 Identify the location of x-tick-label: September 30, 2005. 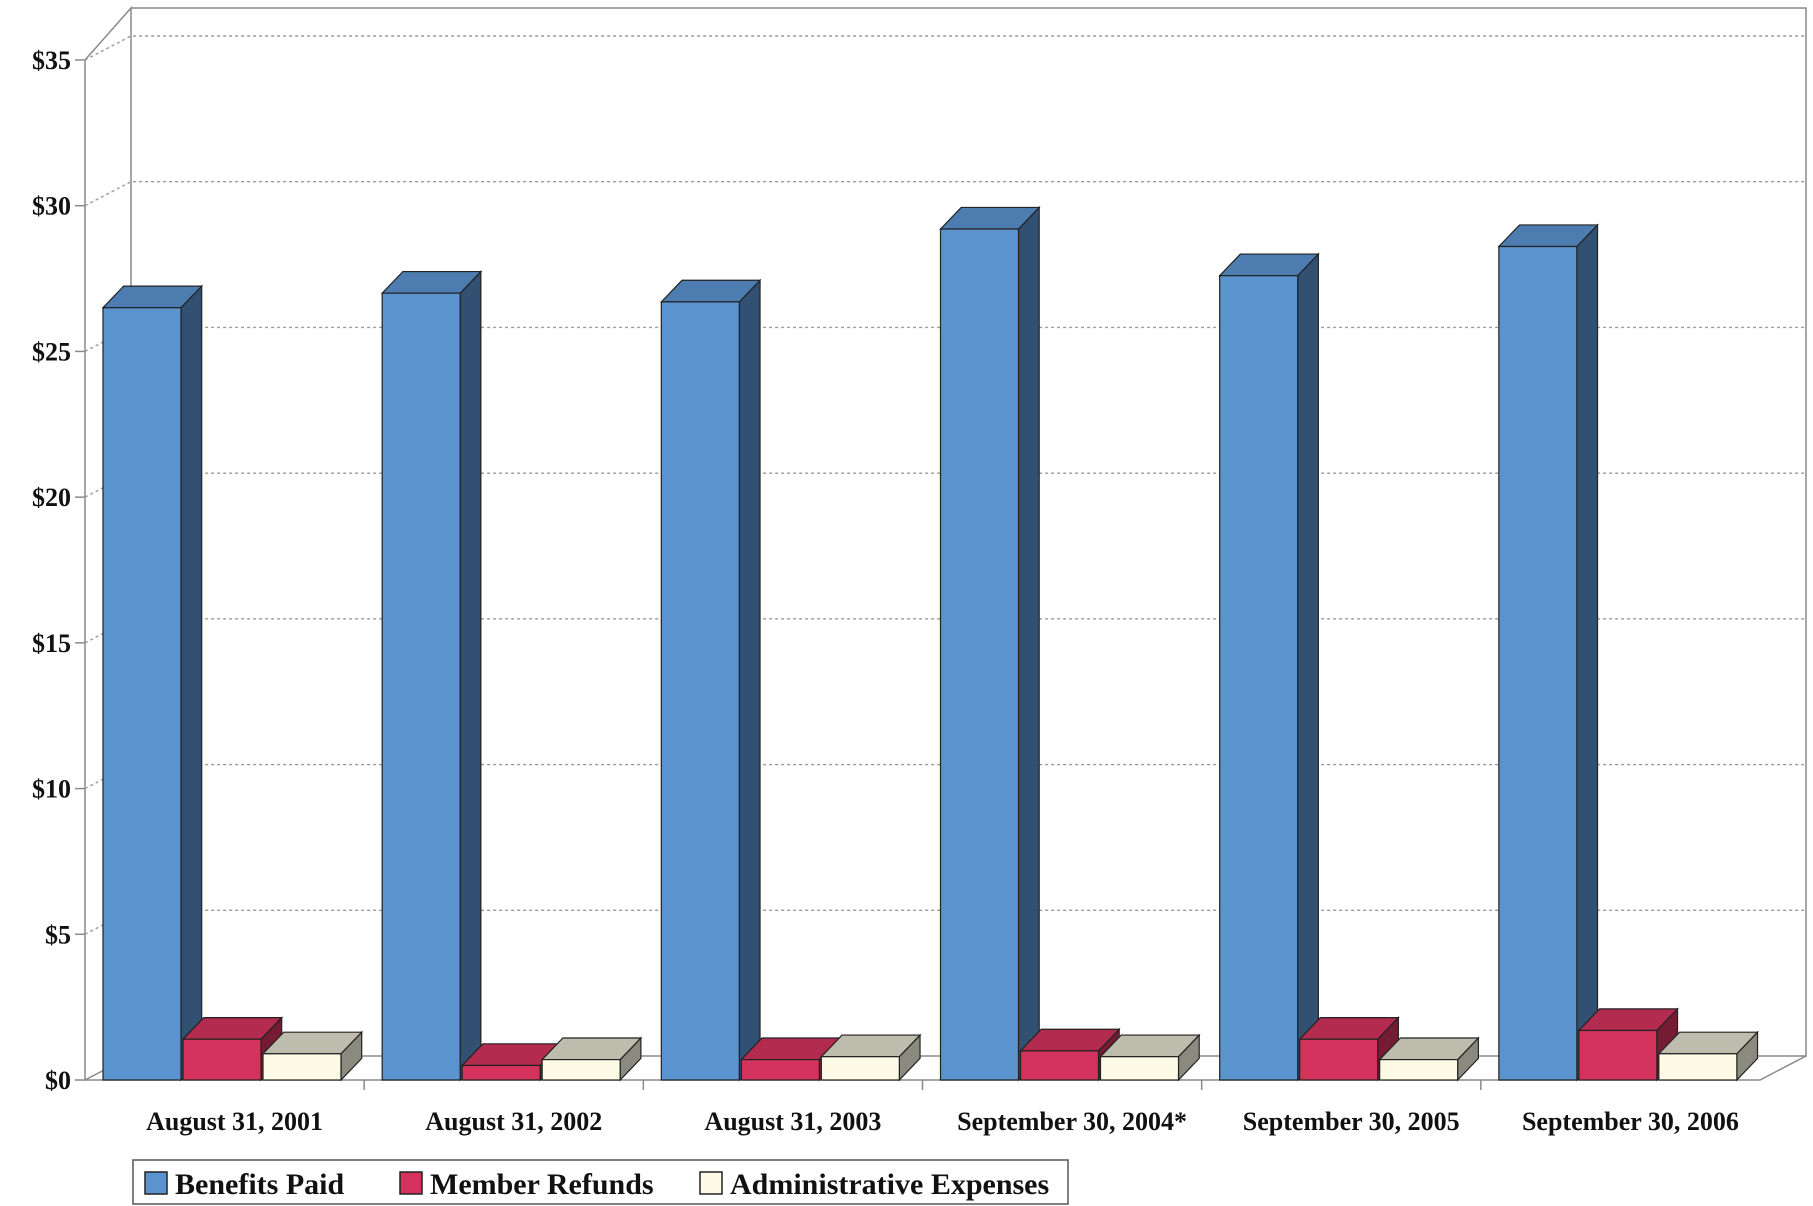
(1351, 1121).